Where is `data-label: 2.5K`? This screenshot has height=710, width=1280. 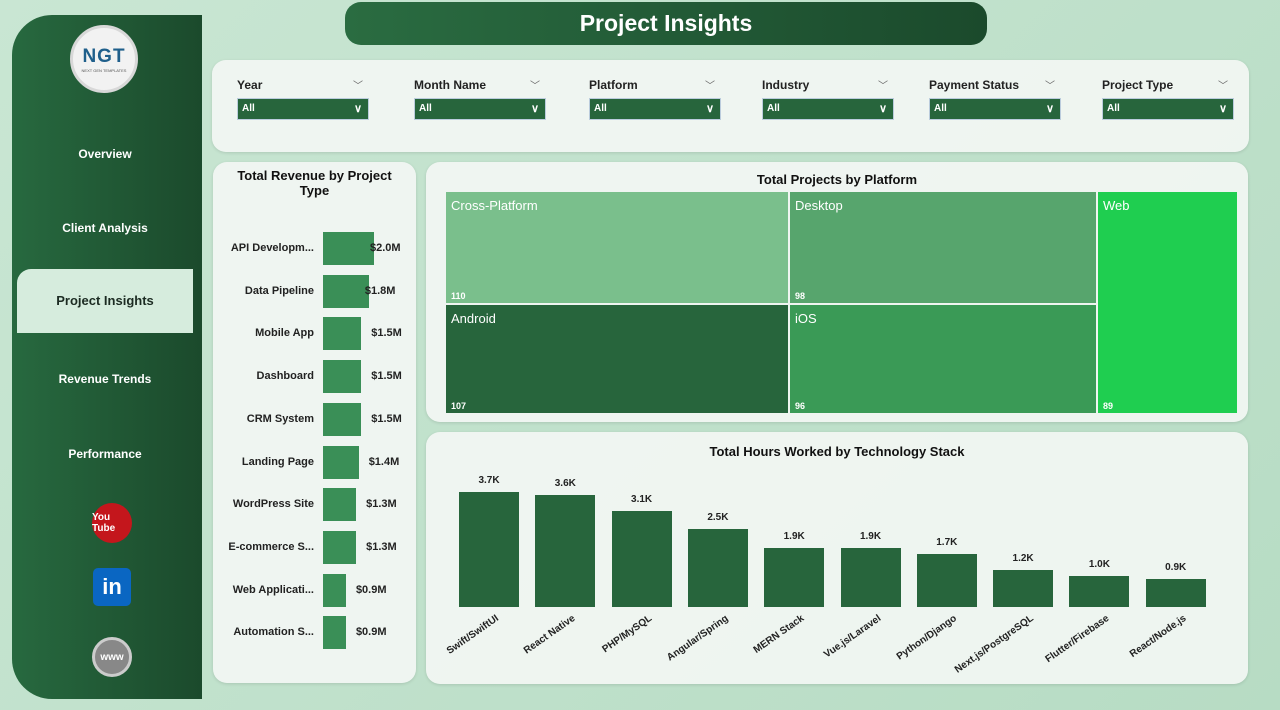
data-label: 2.5K is located at coordinates (718, 518).